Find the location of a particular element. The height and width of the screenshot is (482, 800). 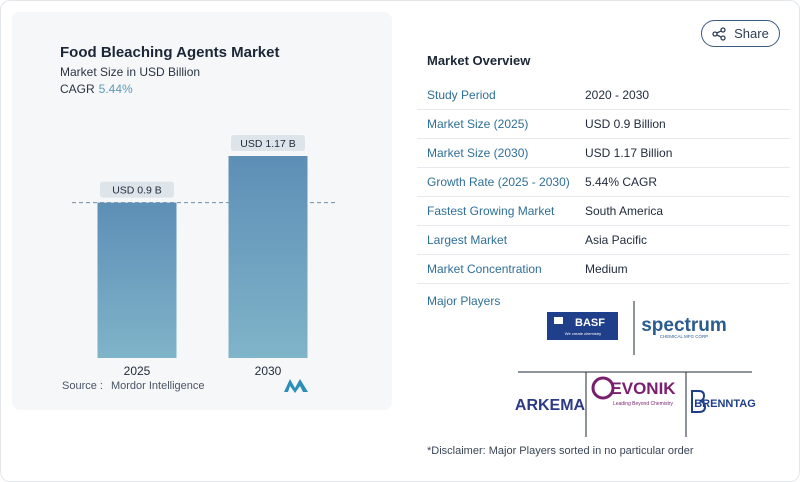

chart-subtitle: Market Size in USD Billion is located at coordinates (130, 72).